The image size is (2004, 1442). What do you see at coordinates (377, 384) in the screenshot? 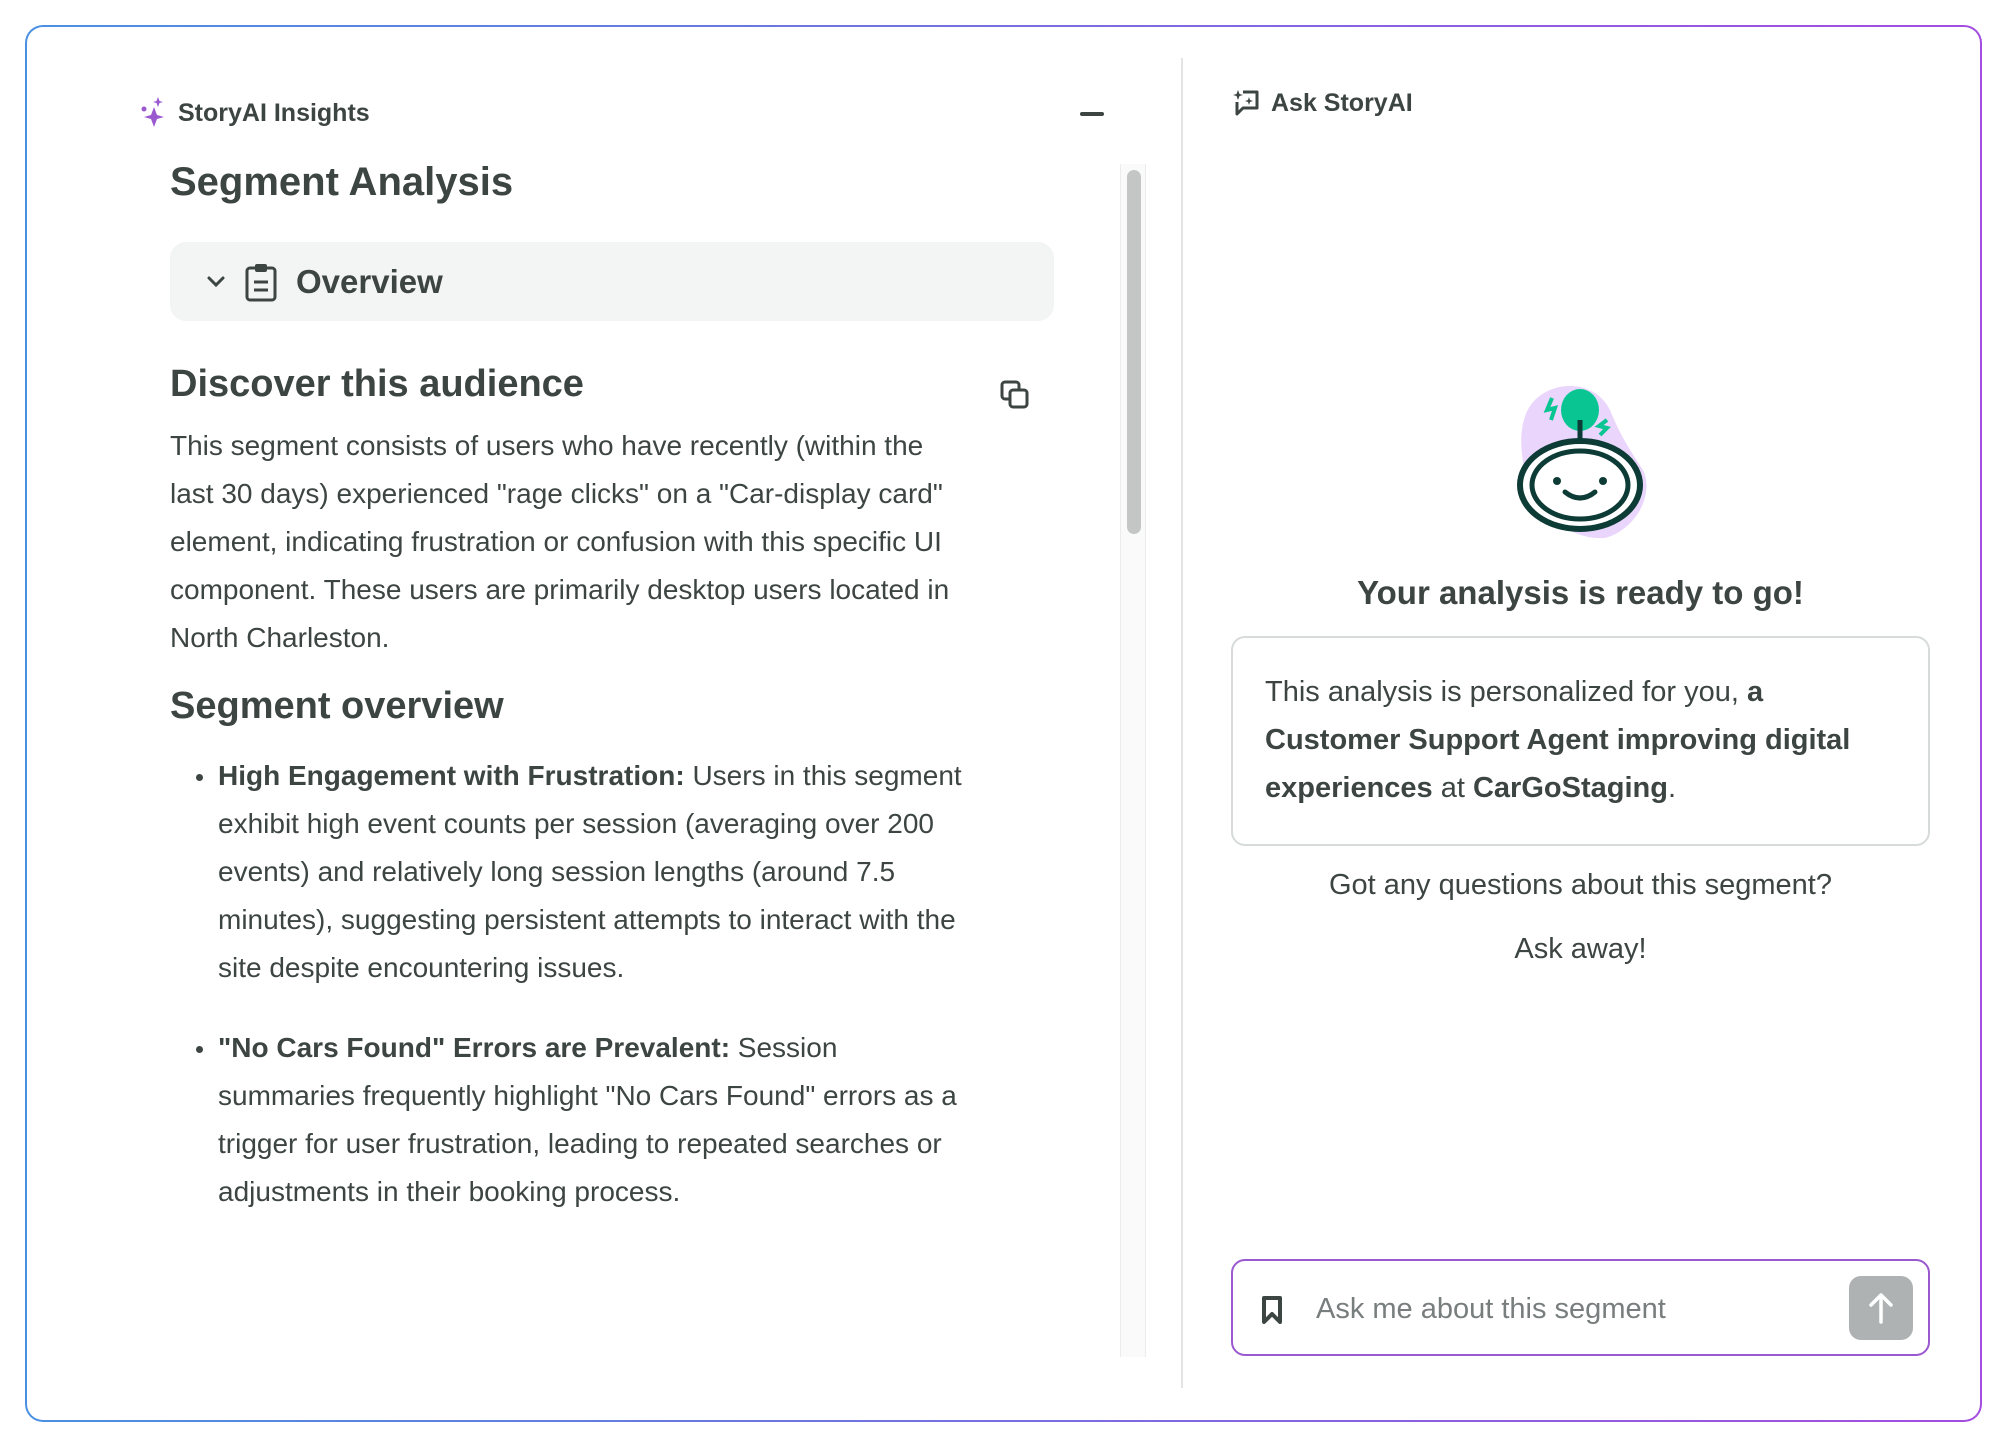
I see `discover-heading: Discover this audience` at bounding box center [377, 384].